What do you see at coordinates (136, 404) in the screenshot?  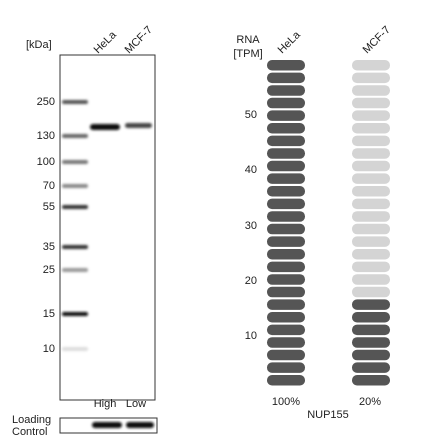 I see `expression-label: Low` at bounding box center [136, 404].